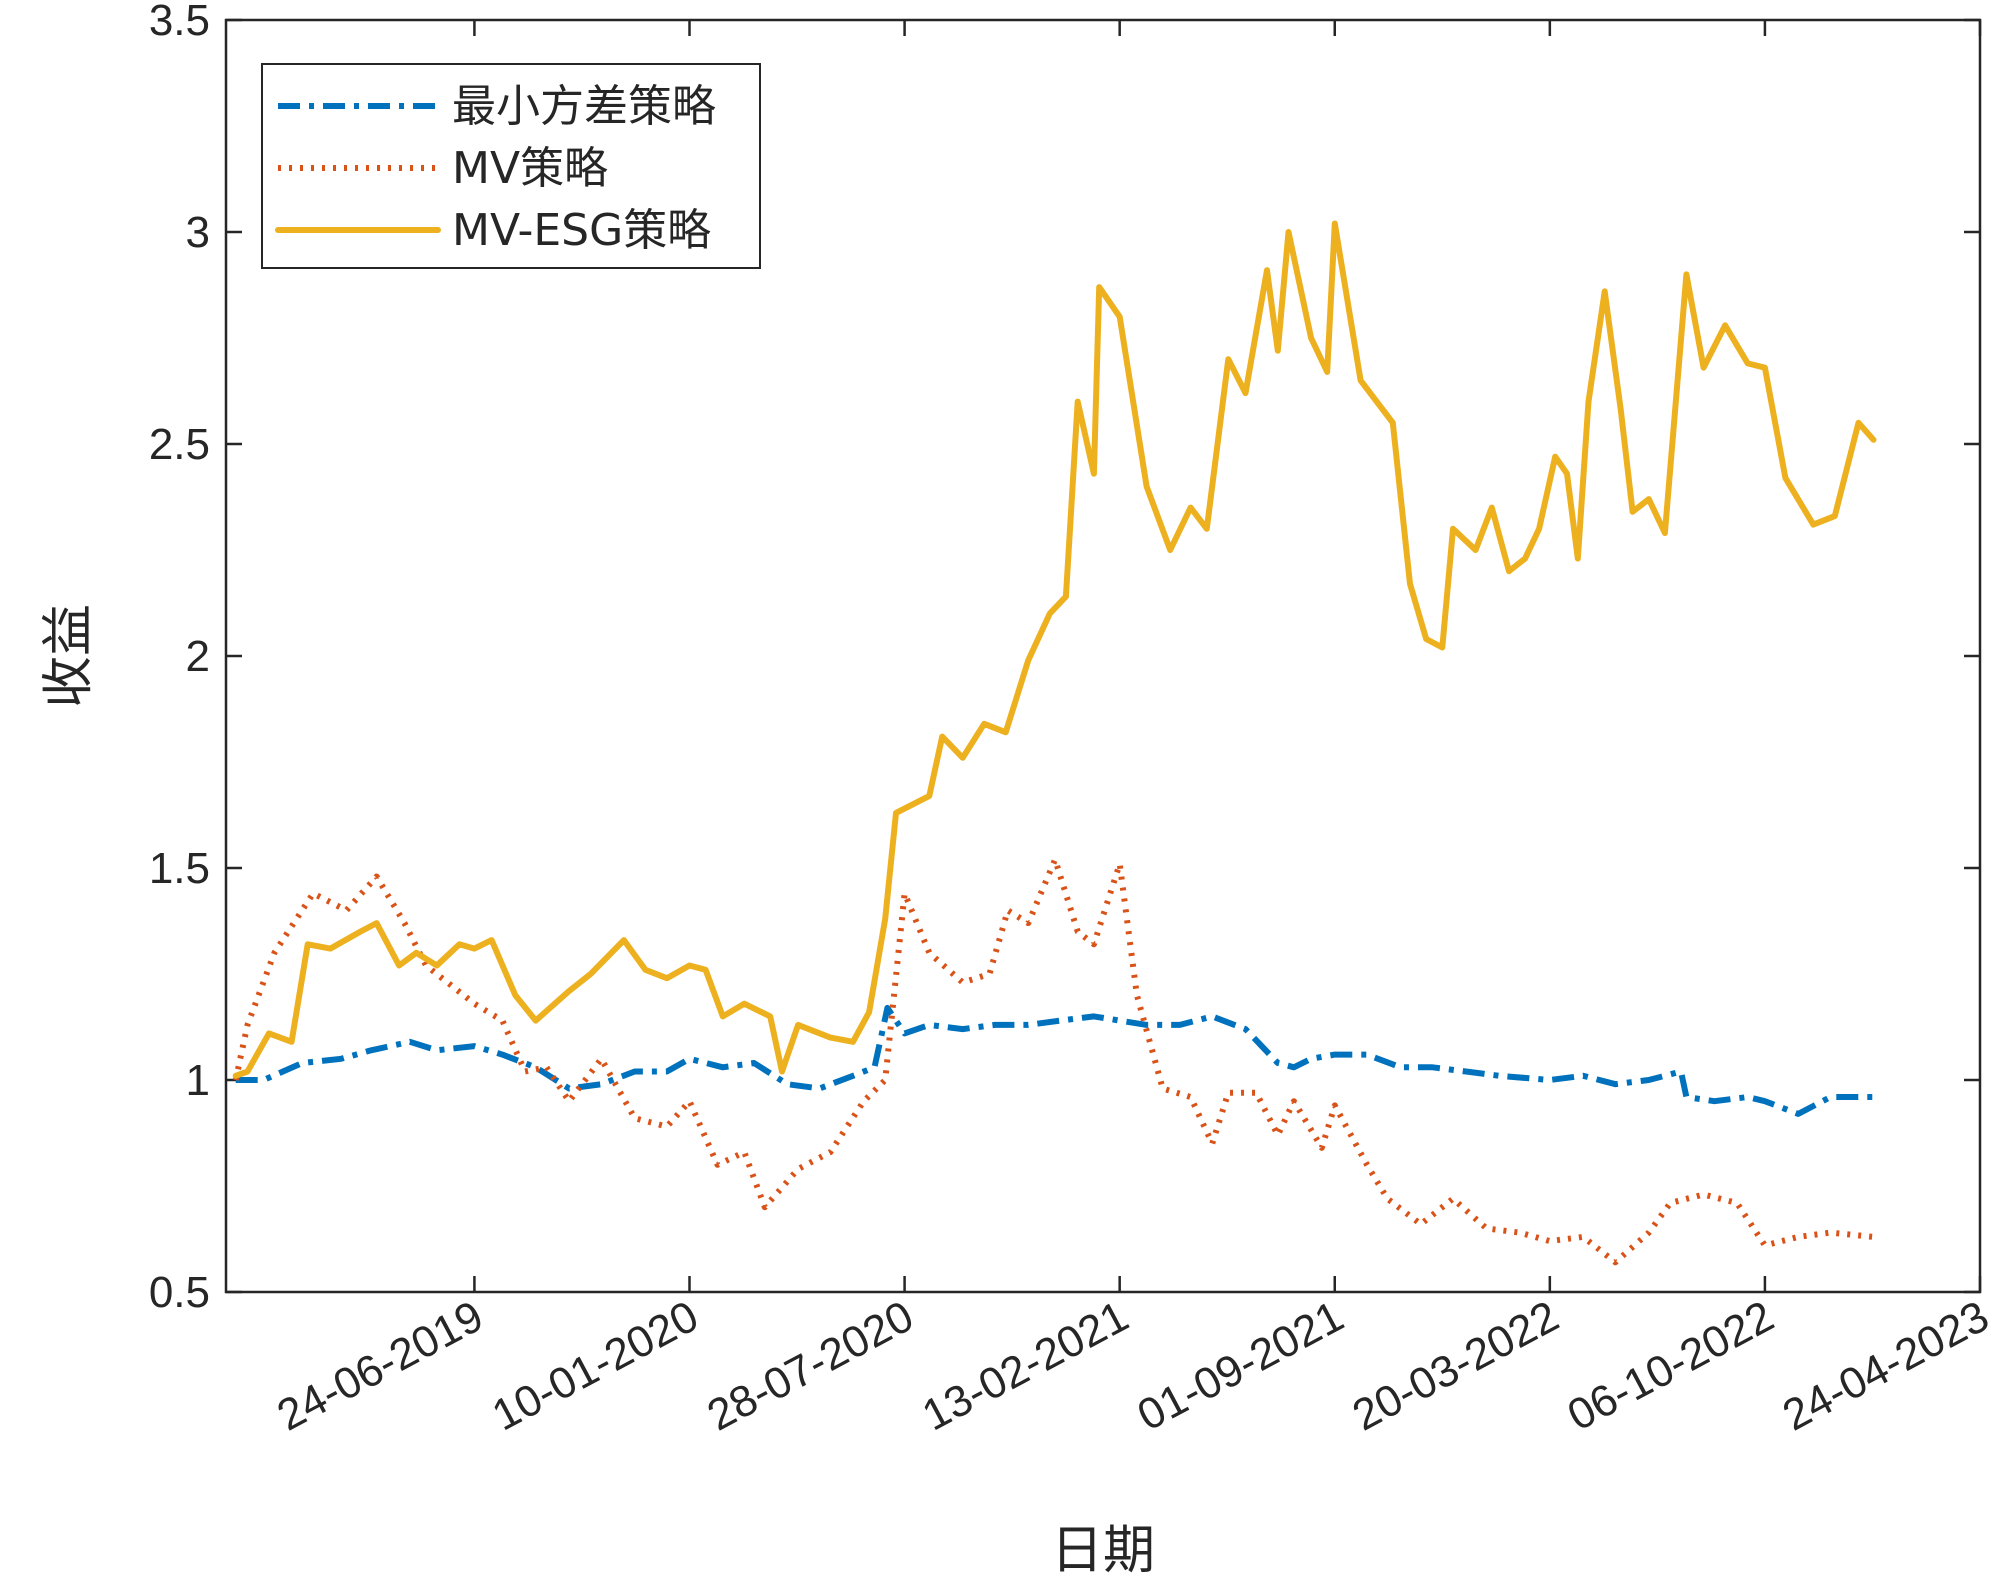 The image size is (2000, 1596). What do you see at coordinates (179, 444) in the screenshot?
I see `y-tick-label: 2.5` at bounding box center [179, 444].